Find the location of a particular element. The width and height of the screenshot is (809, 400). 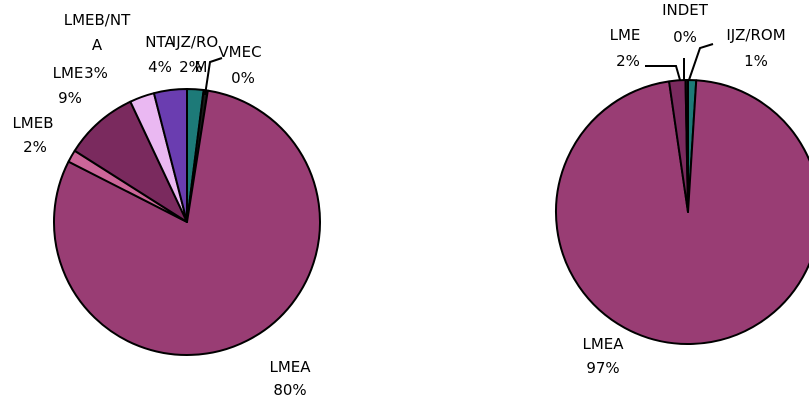

slice-label-lmeb-nta: LMEB/NT is located at coordinates (97, 20).